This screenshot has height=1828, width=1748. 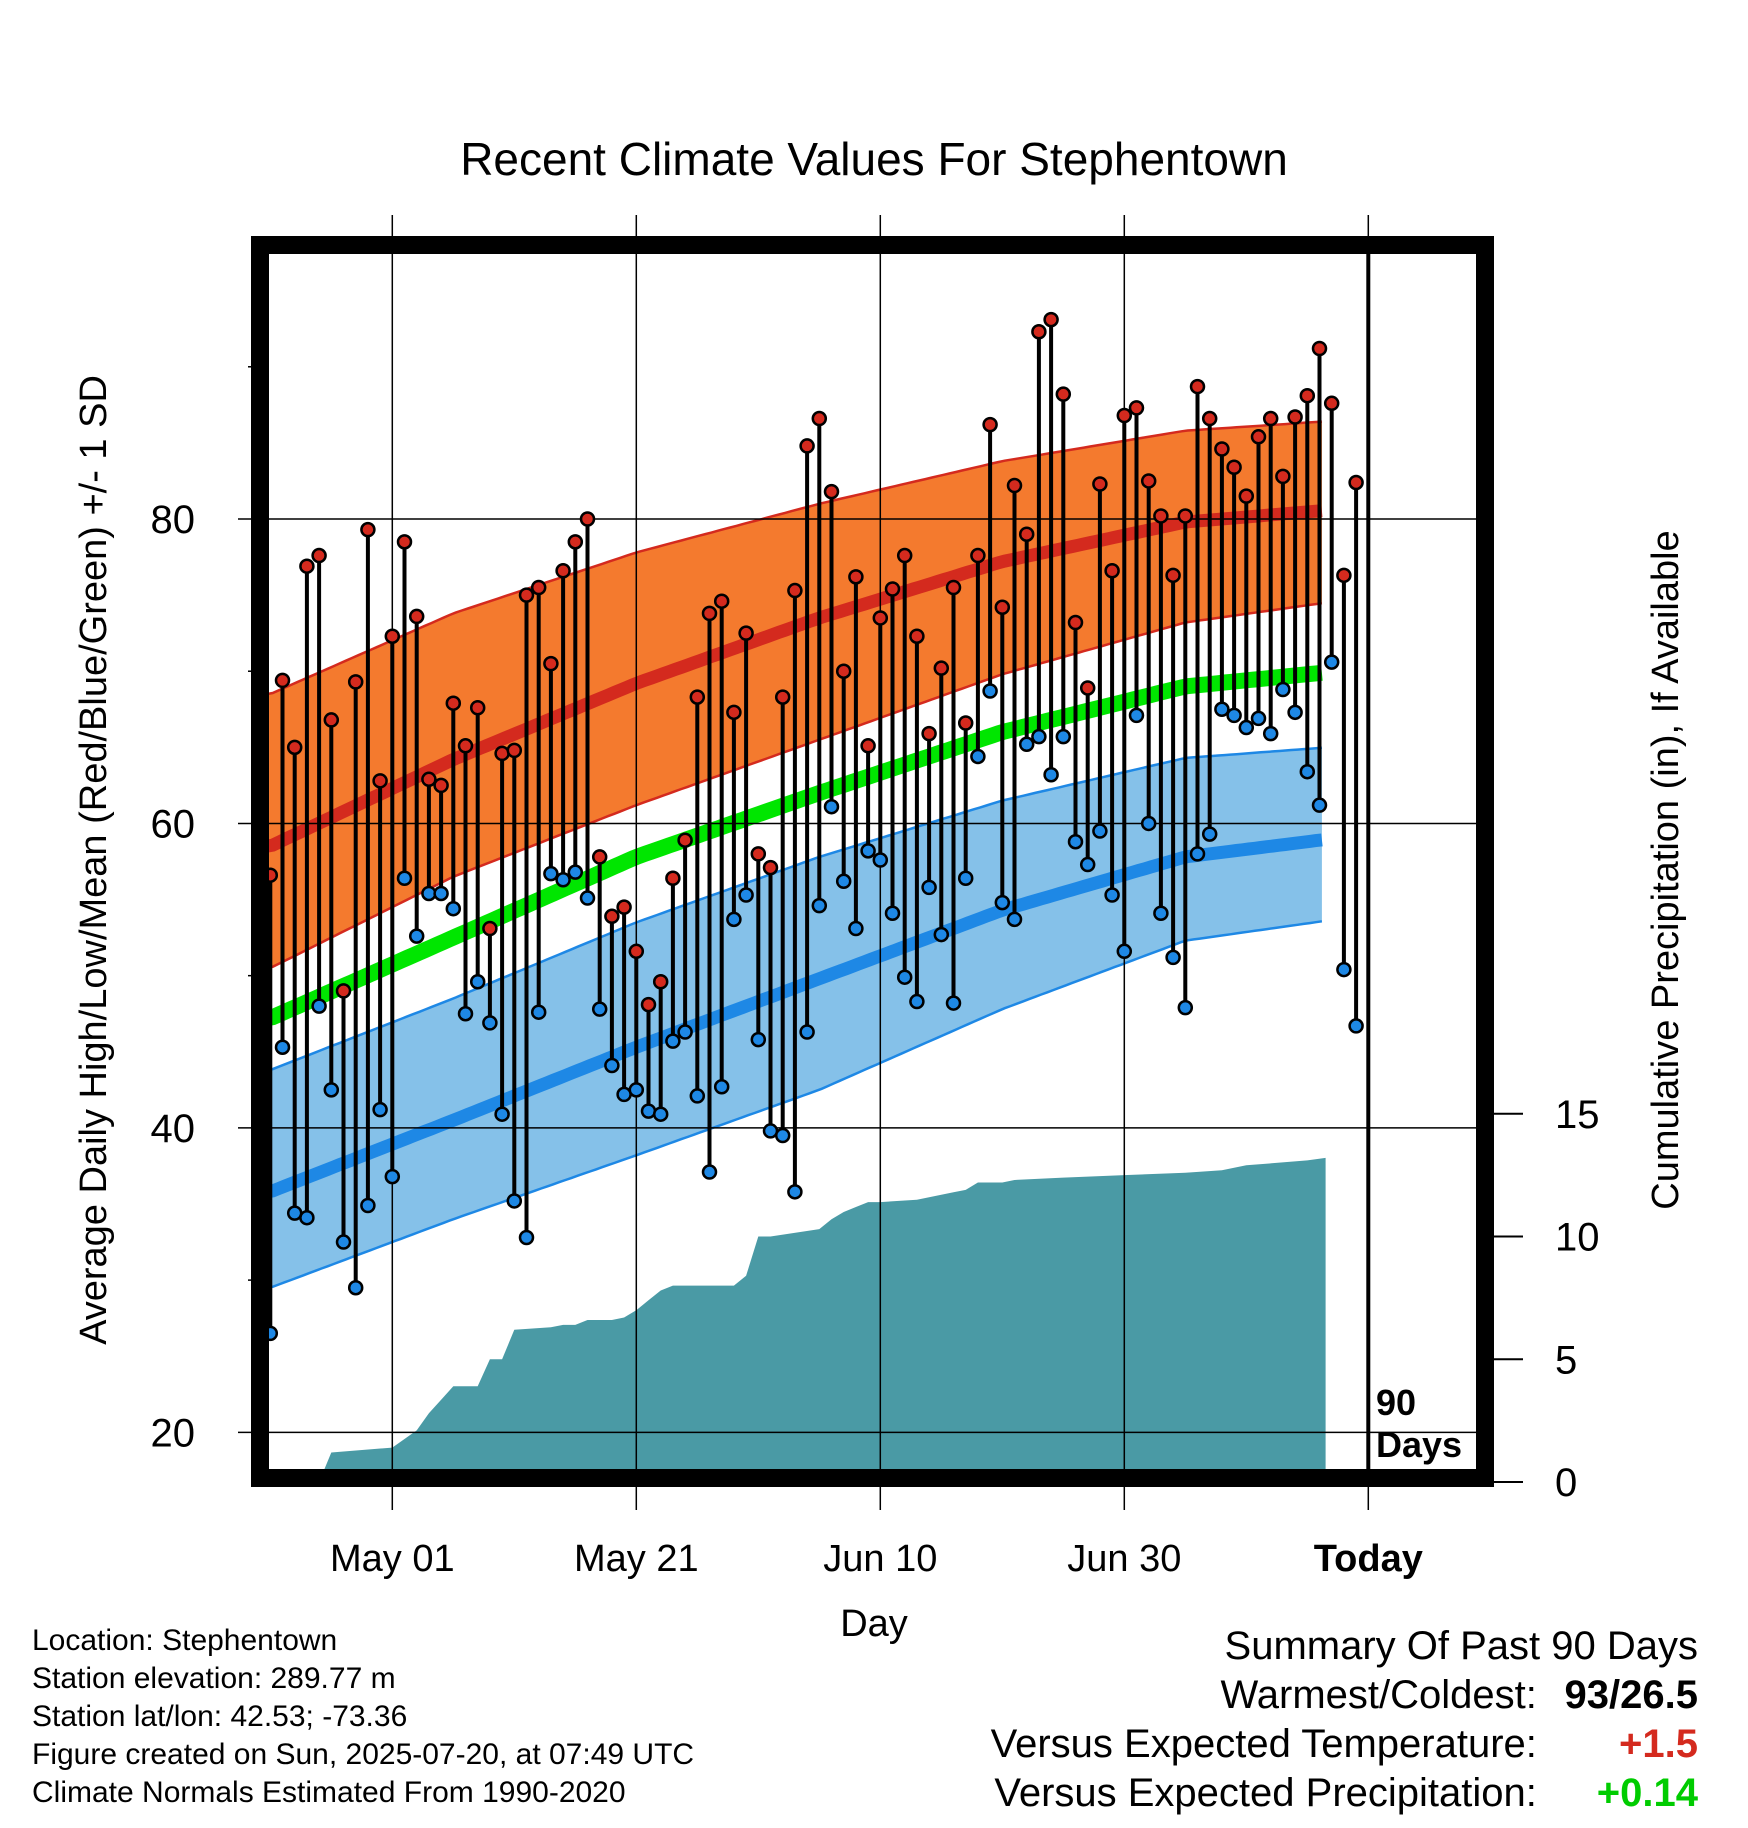 I want to click on summary-heading: Summary Of Past 90 Days, so click(x=1461, y=1646).